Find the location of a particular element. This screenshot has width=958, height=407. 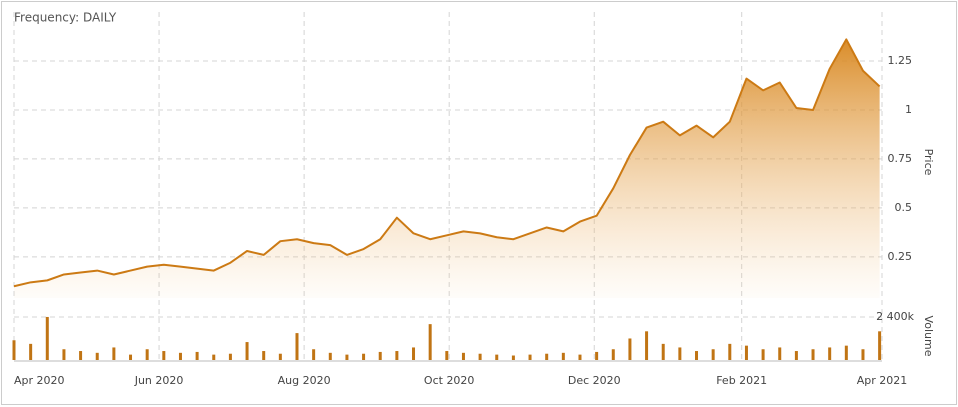

x-tick-label: Dec 2020 is located at coordinates (594, 380).